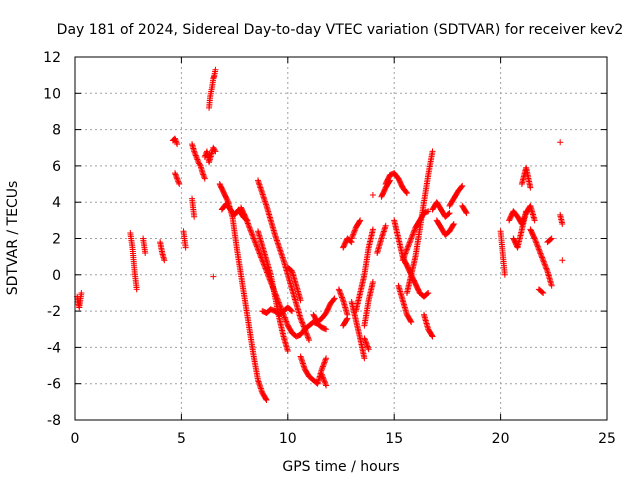  I want to click on x-tick-label: 20, so click(501, 439).